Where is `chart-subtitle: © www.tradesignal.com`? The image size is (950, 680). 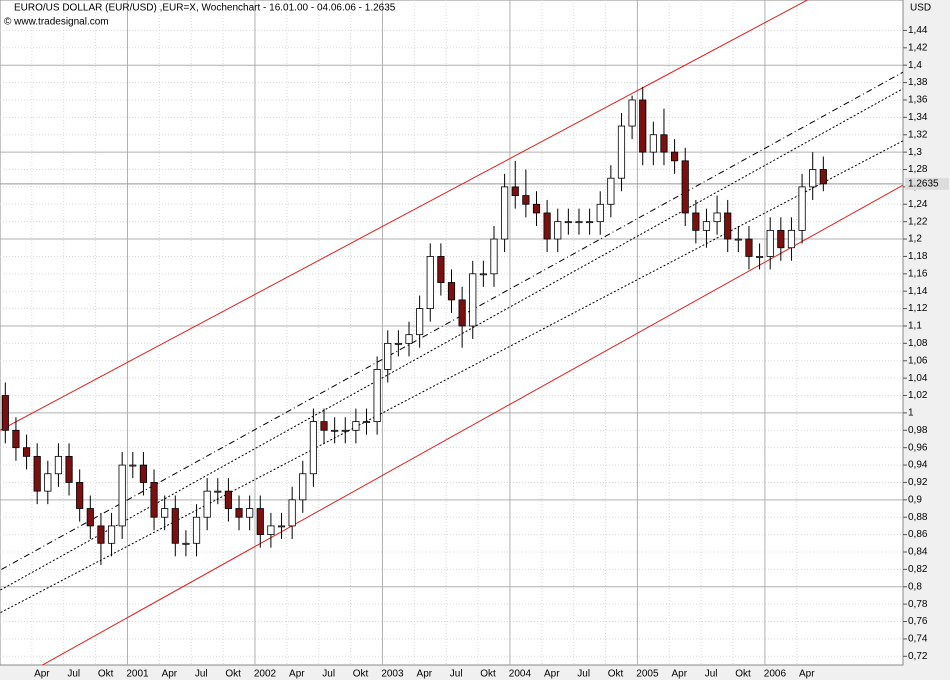 chart-subtitle: © www.tradesignal.com is located at coordinates (56, 22).